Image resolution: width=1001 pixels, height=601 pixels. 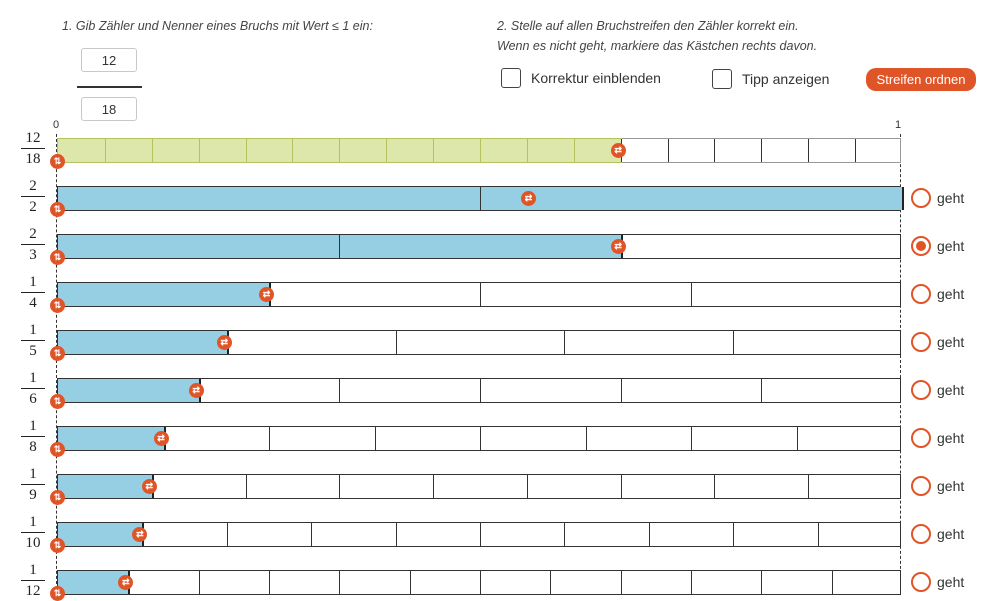 I want to click on correction-checkbox, so click(x=511, y=78).